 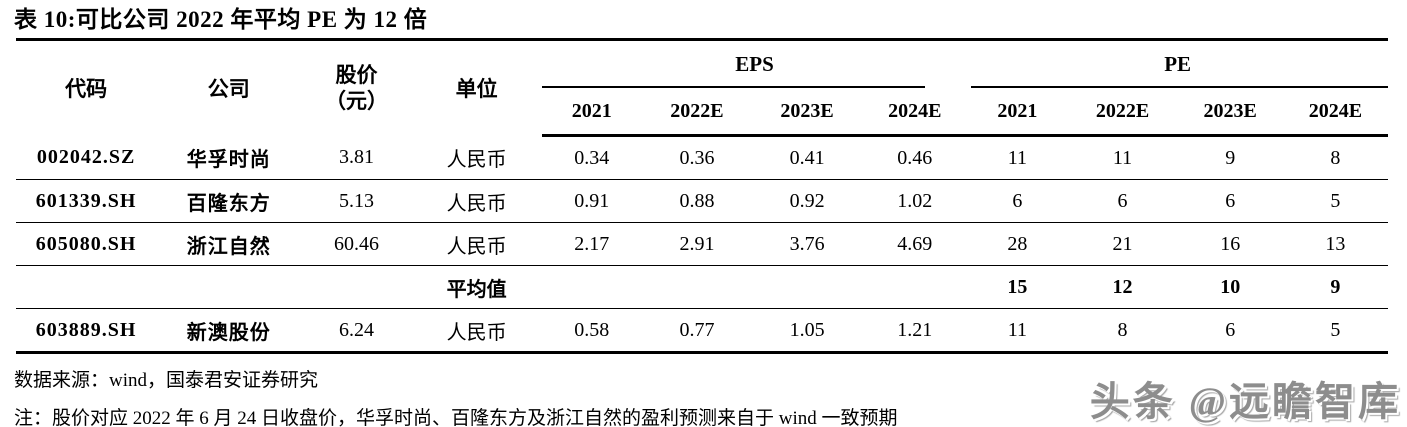 I want to click on cell-eps-2024e: 1.02, so click(x=915, y=201).